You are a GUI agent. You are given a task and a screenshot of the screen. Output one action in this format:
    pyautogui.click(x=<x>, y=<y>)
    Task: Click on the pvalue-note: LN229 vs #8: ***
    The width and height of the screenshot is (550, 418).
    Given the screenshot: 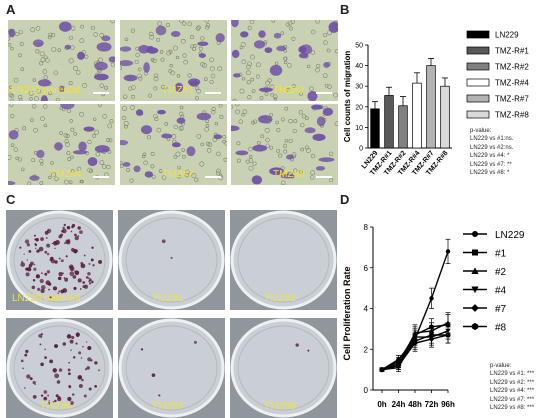 What is the action you would take?
    pyautogui.click(x=512, y=408)
    